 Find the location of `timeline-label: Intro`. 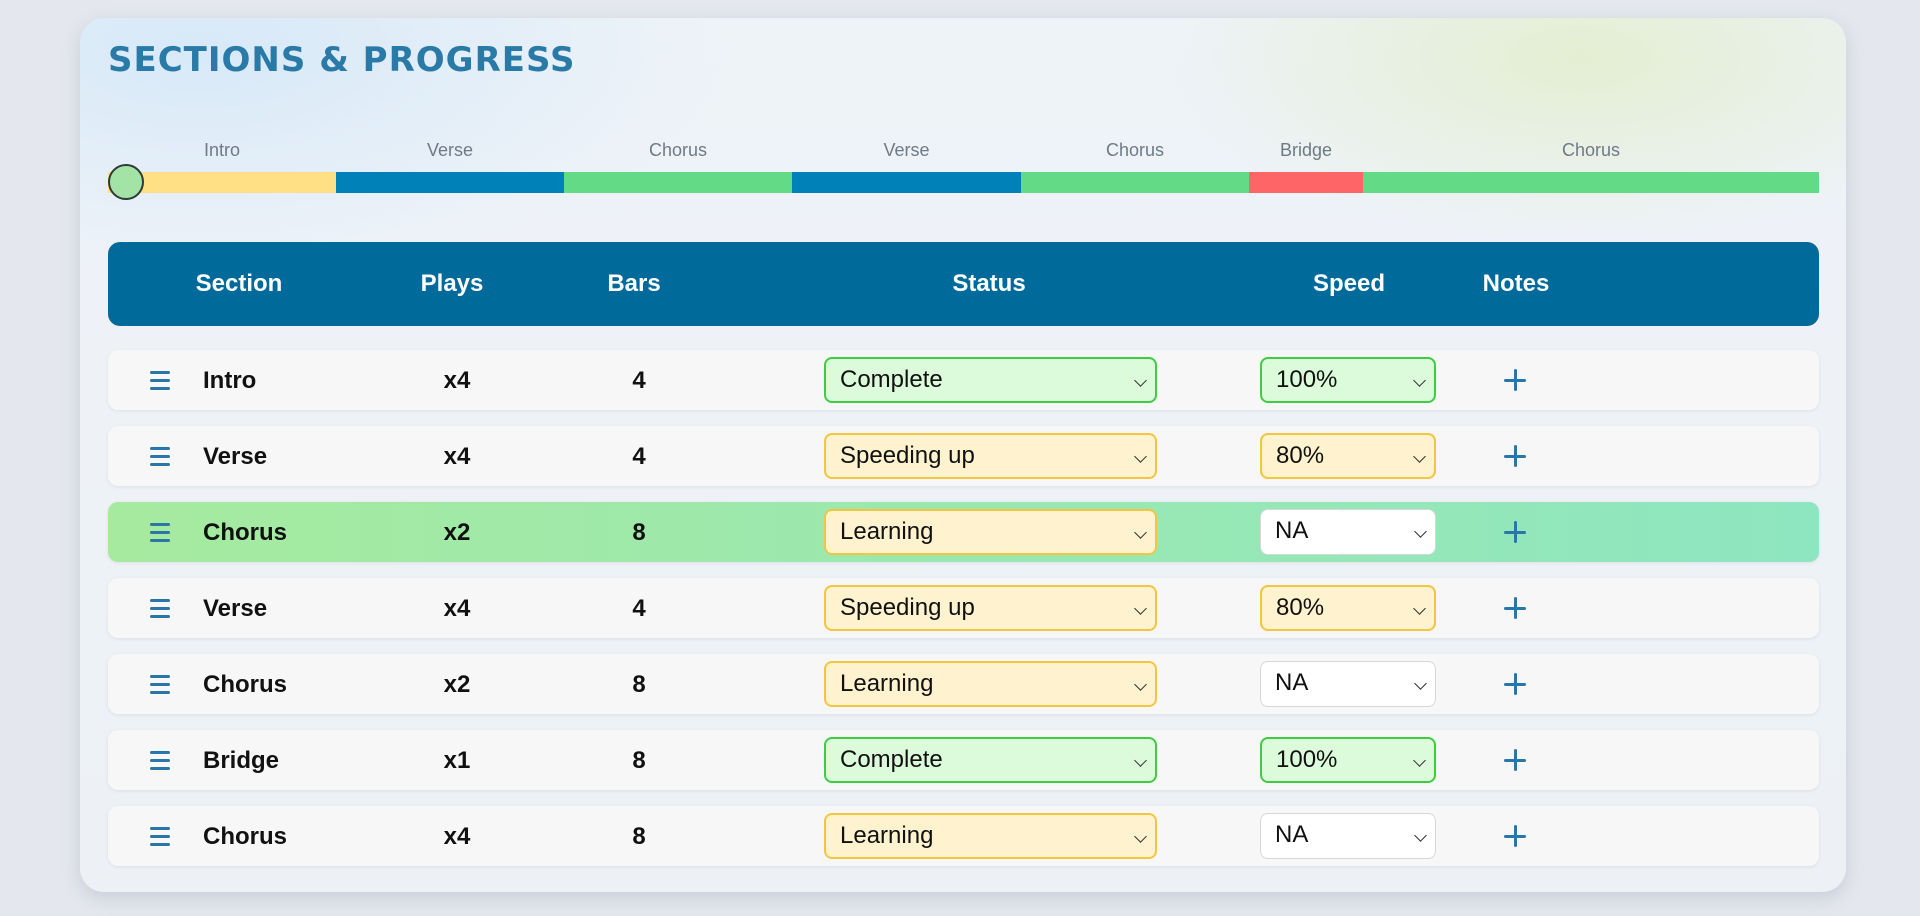

timeline-label: Intro is located at coordinates (222, 150).